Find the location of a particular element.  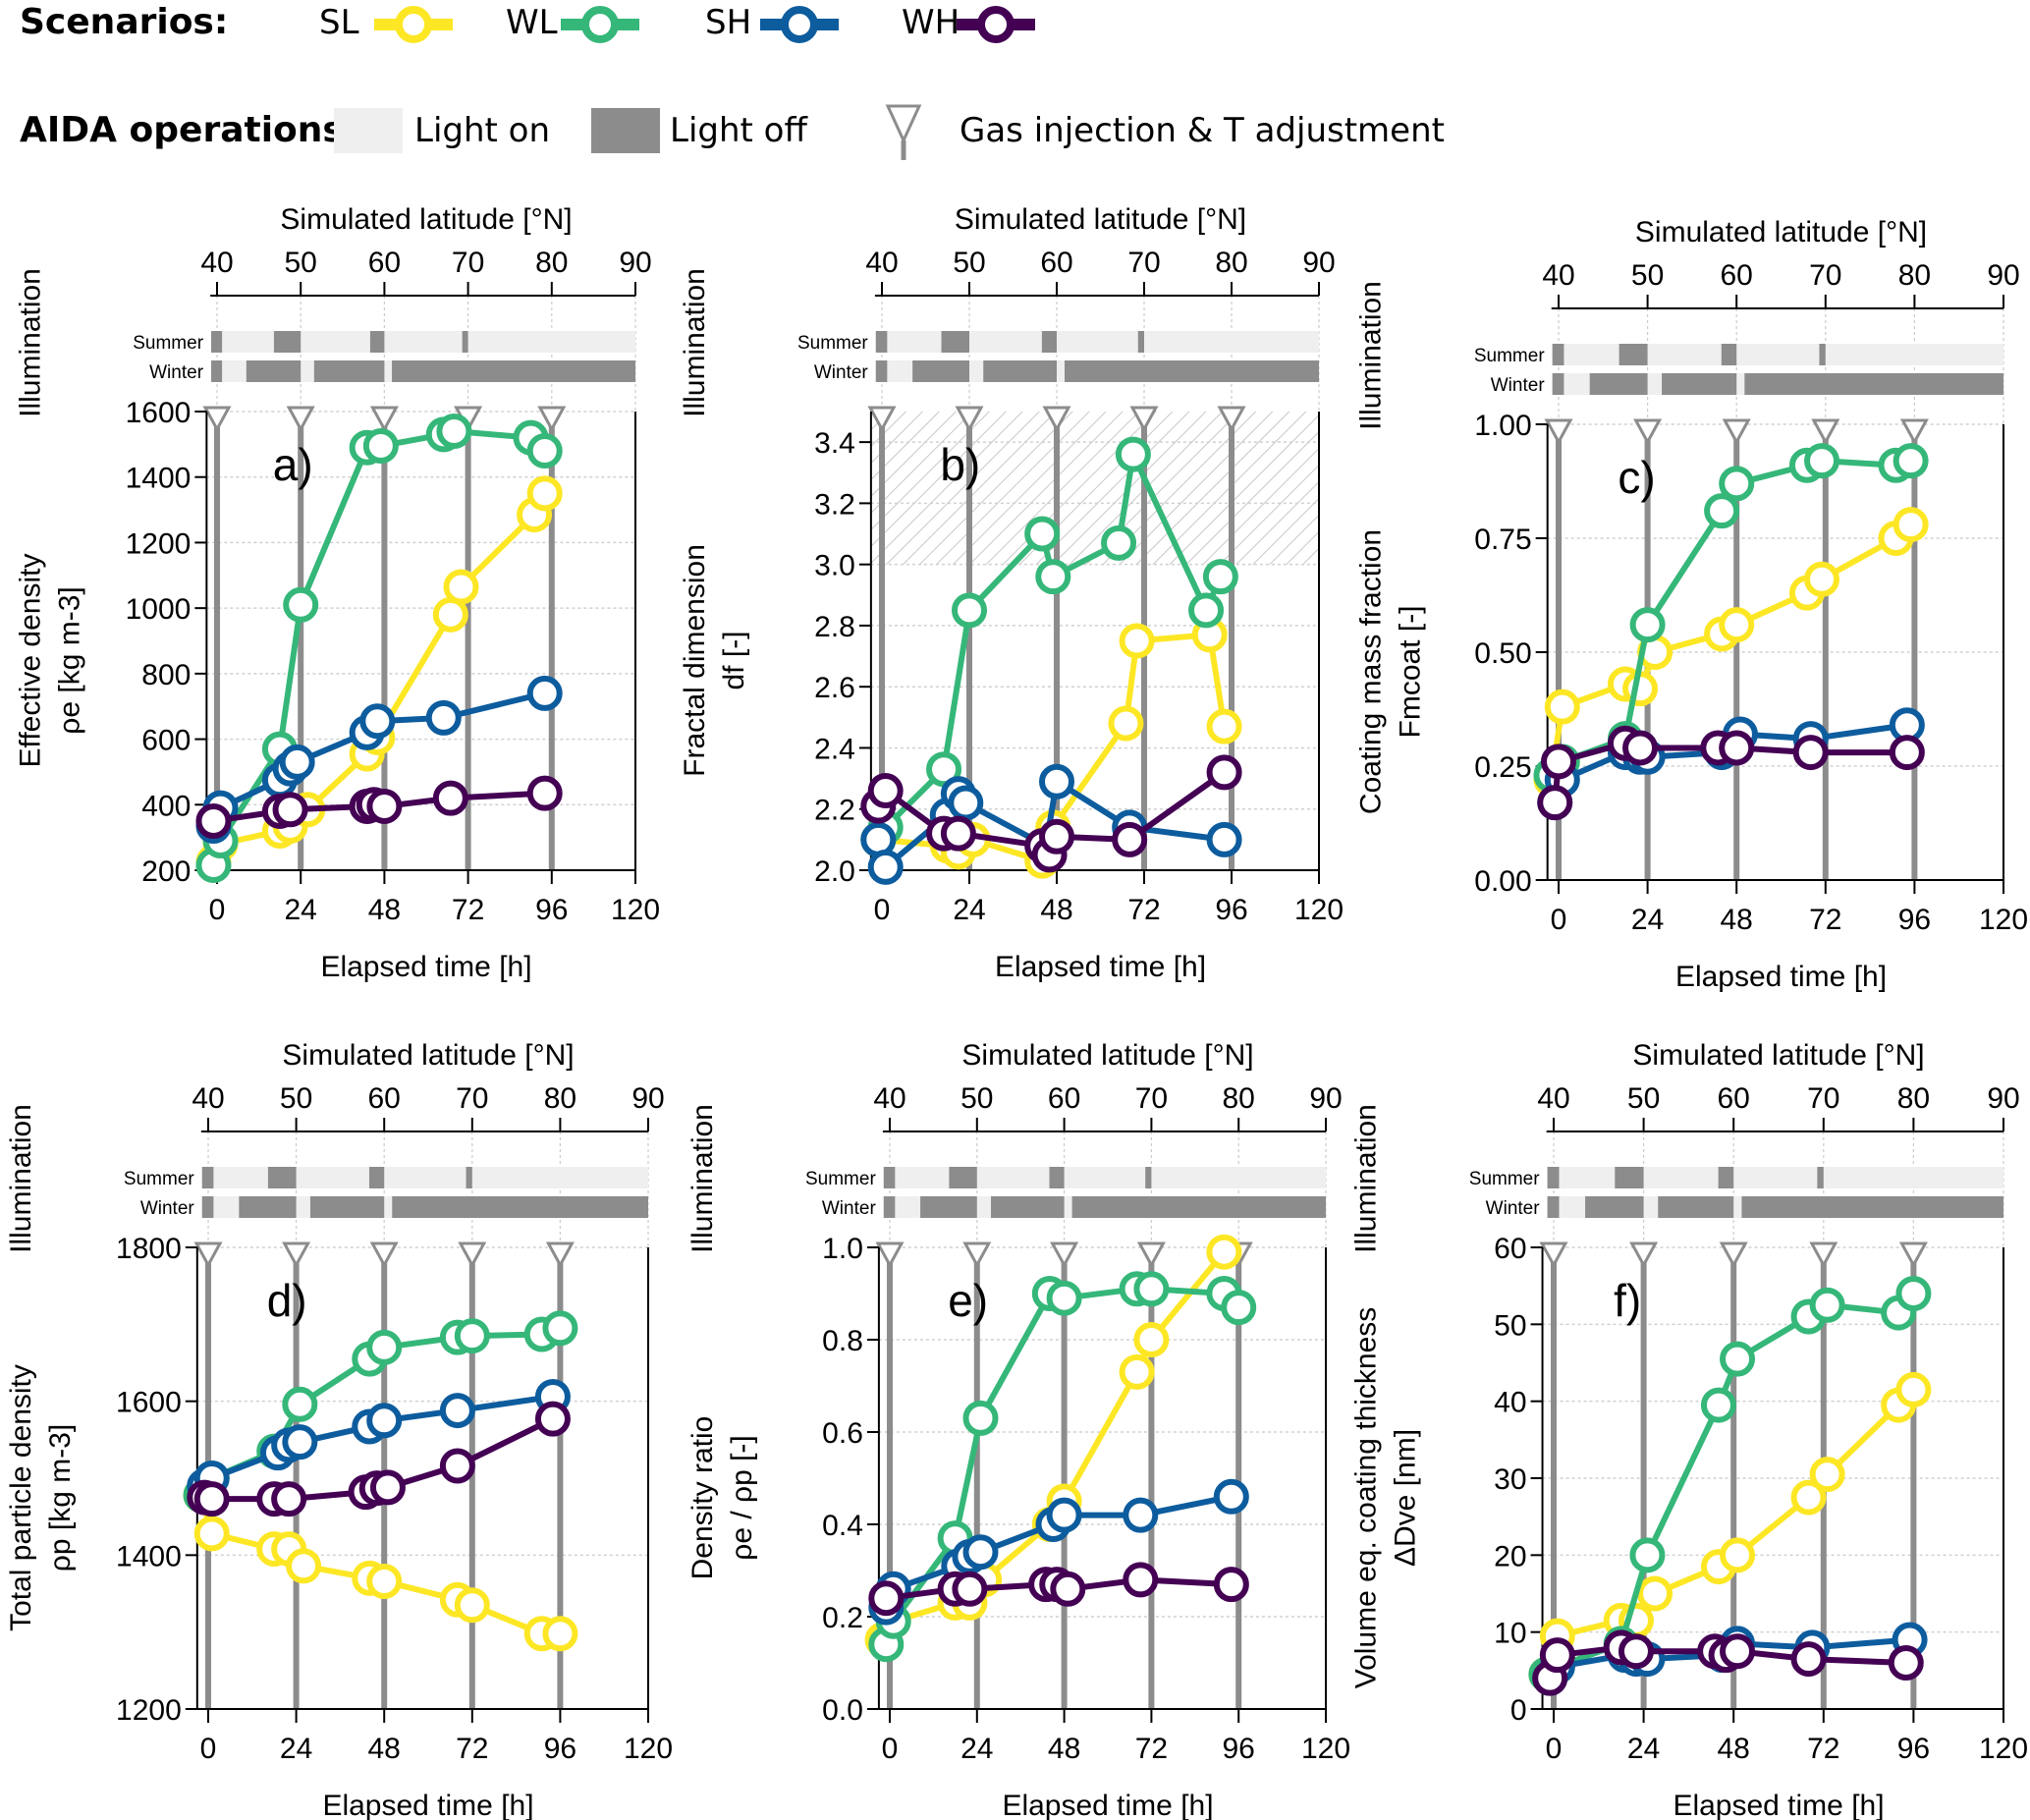

y-tick-label: 2.0 is located at coordinates (835, 871).